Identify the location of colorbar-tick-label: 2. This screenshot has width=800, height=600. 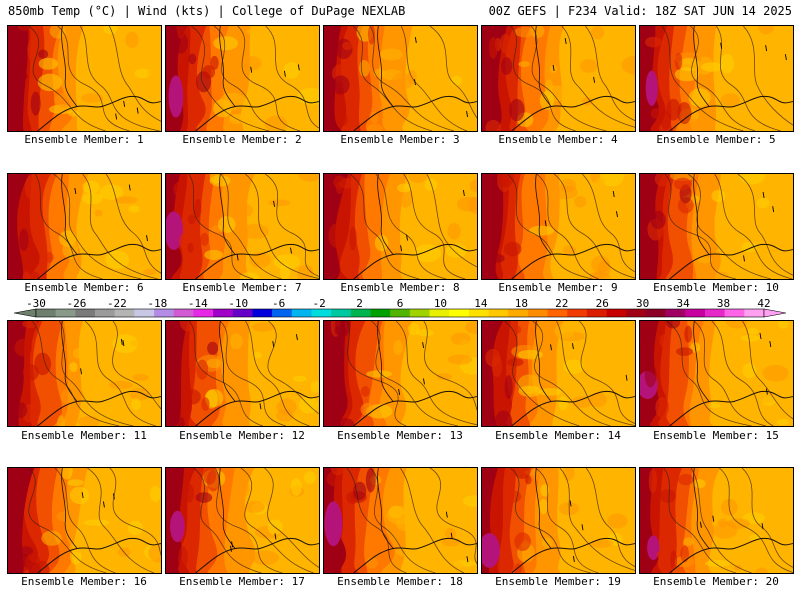
(359, 303).